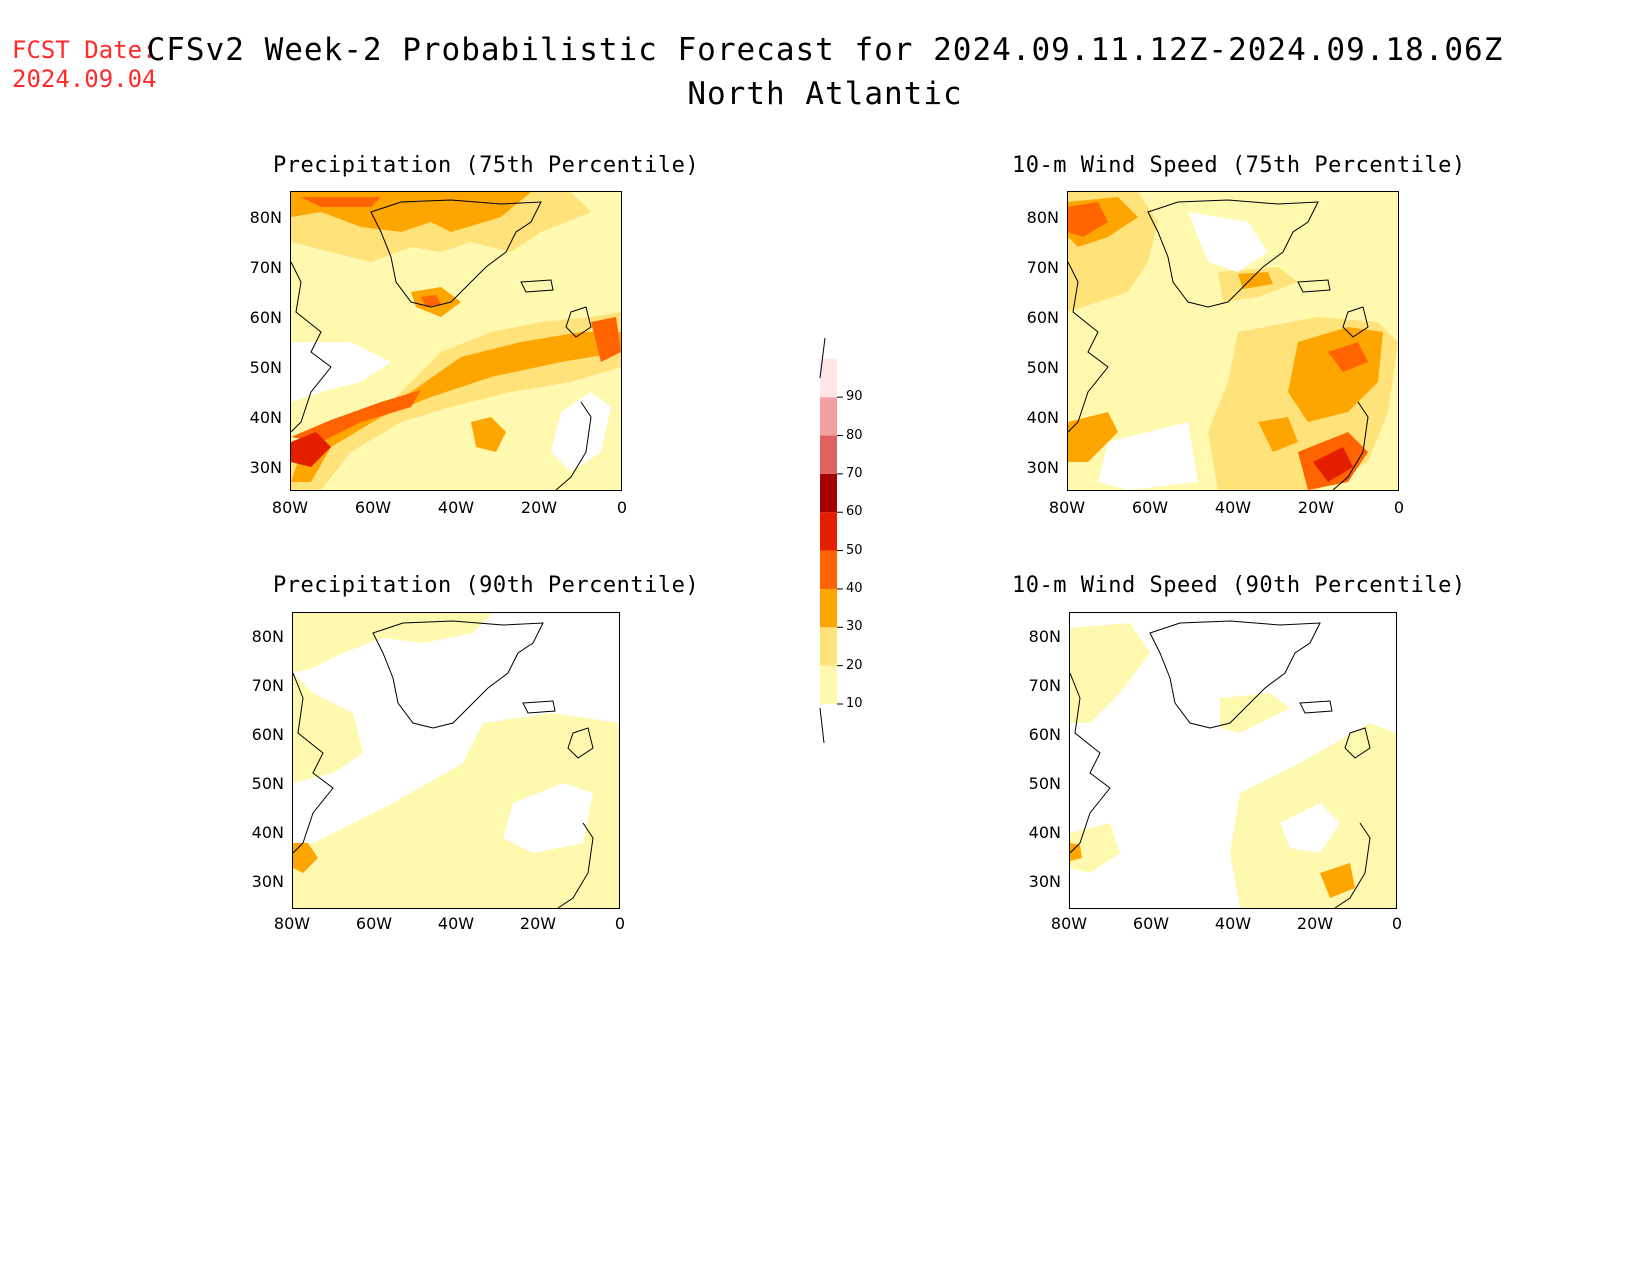 This screenshot has height=1275, width=1650. I want to click on panel-title-wind-75: 10-m Wind Speed (75th Percentile), so click(1239, 165).